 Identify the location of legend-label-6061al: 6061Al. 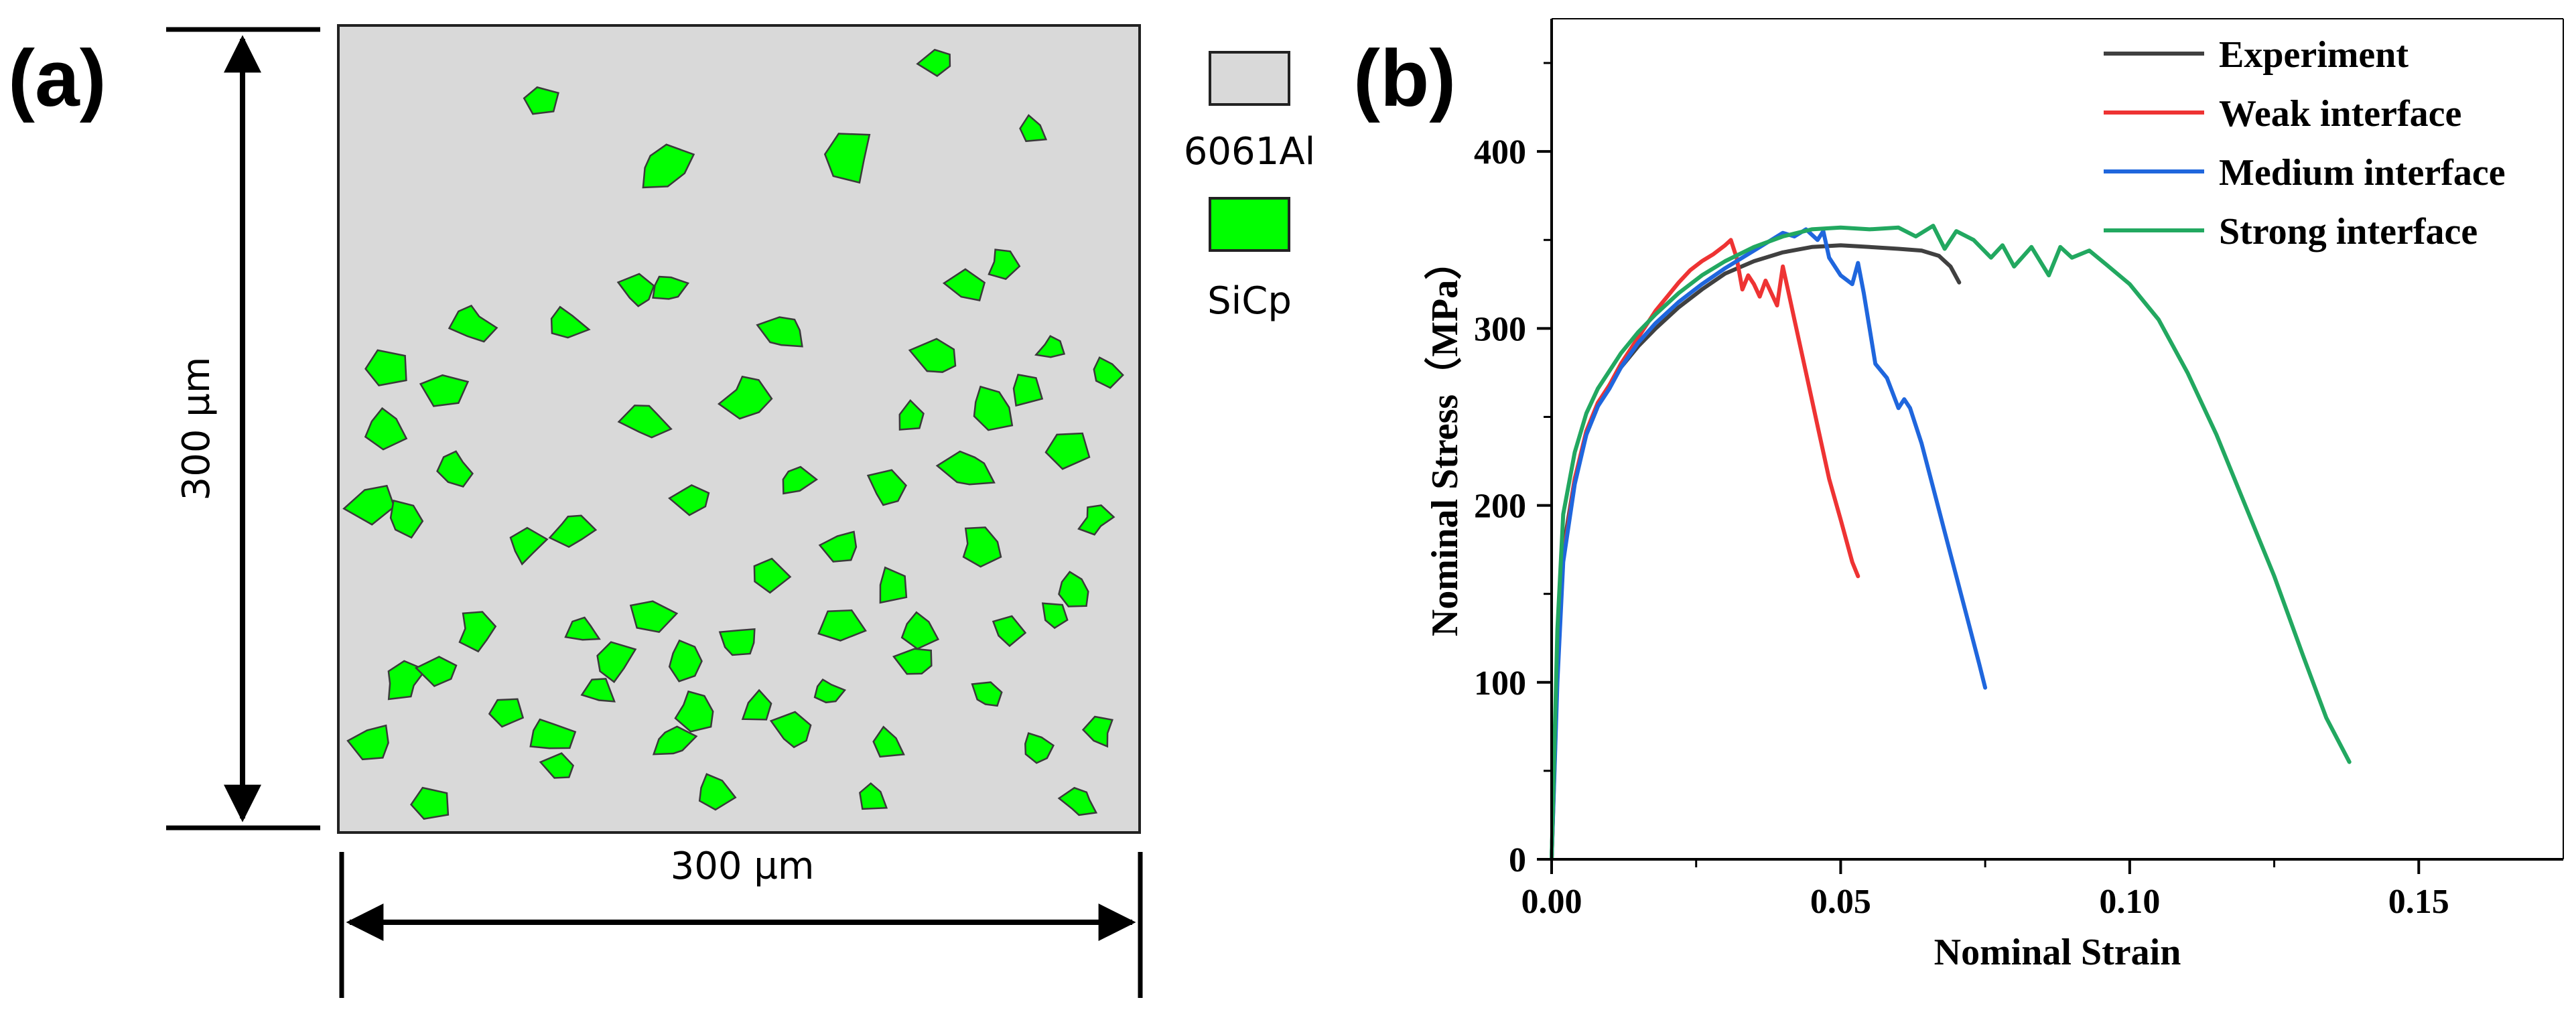
(1249, 151).